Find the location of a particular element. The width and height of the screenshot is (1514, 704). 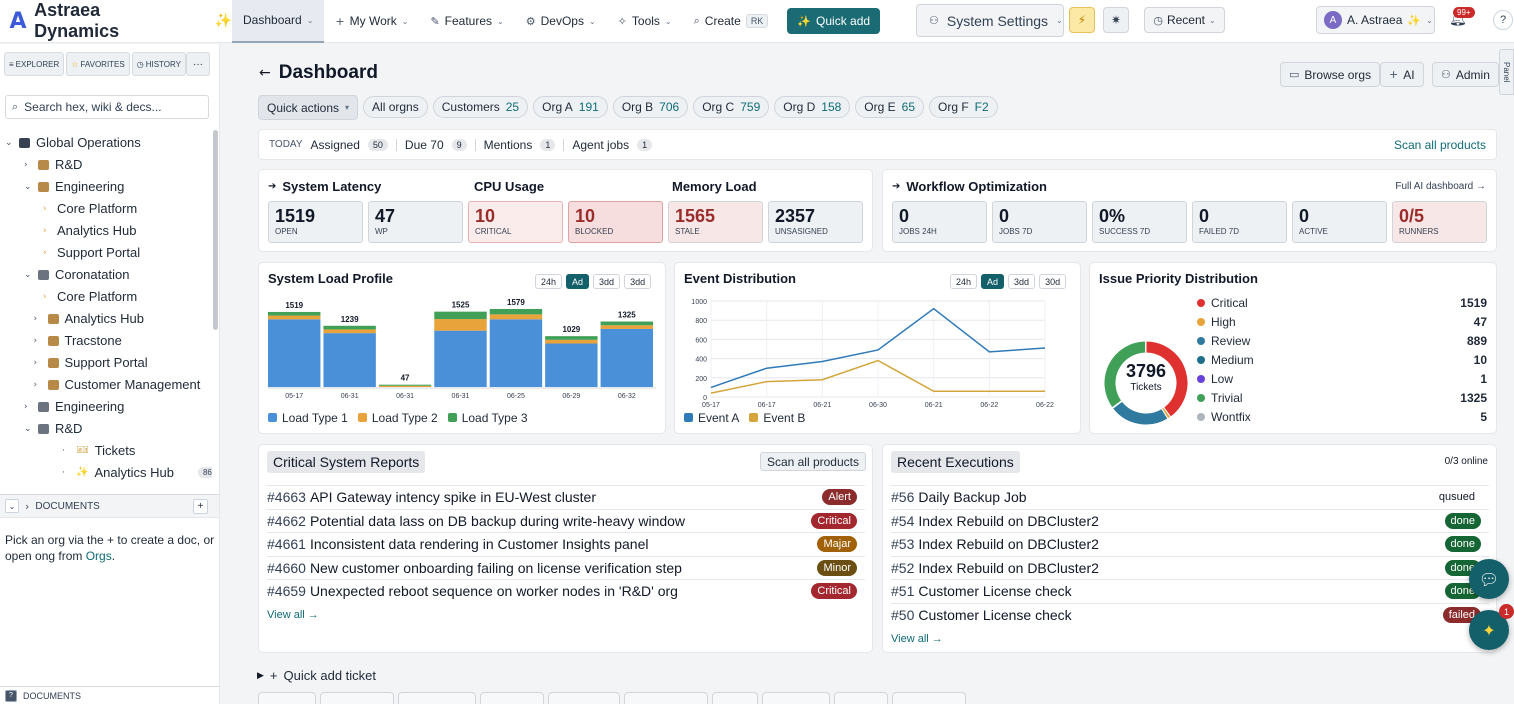

tree-item: › Tracstone is located at coordinates (78, 340).